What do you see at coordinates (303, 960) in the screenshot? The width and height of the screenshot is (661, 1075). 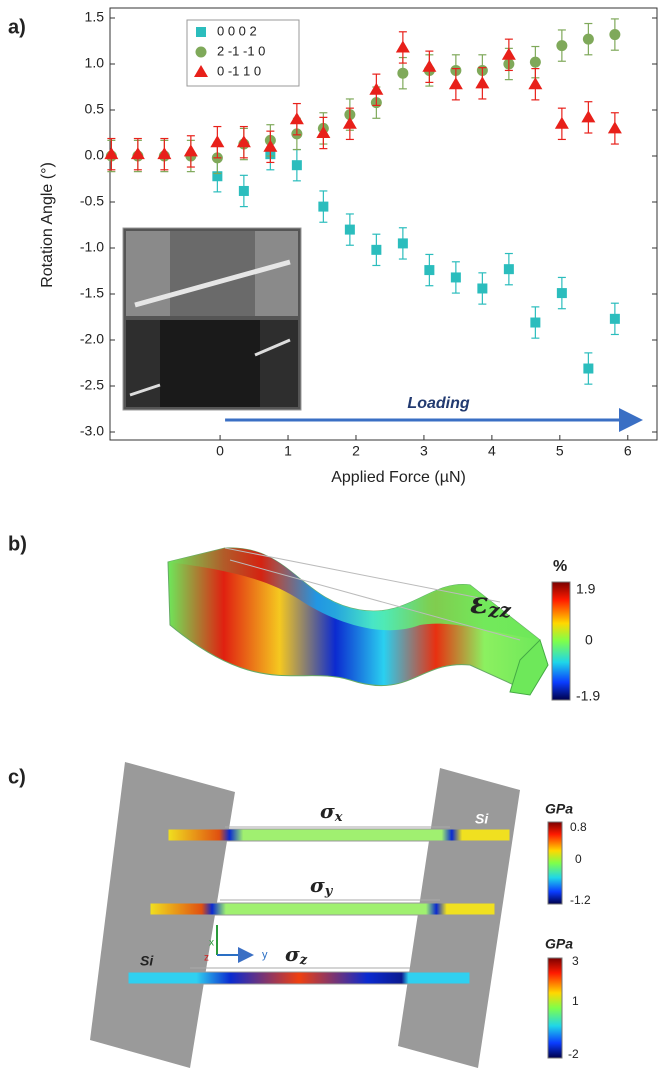 I see `subscript: z` at bounding box center [303, 960].